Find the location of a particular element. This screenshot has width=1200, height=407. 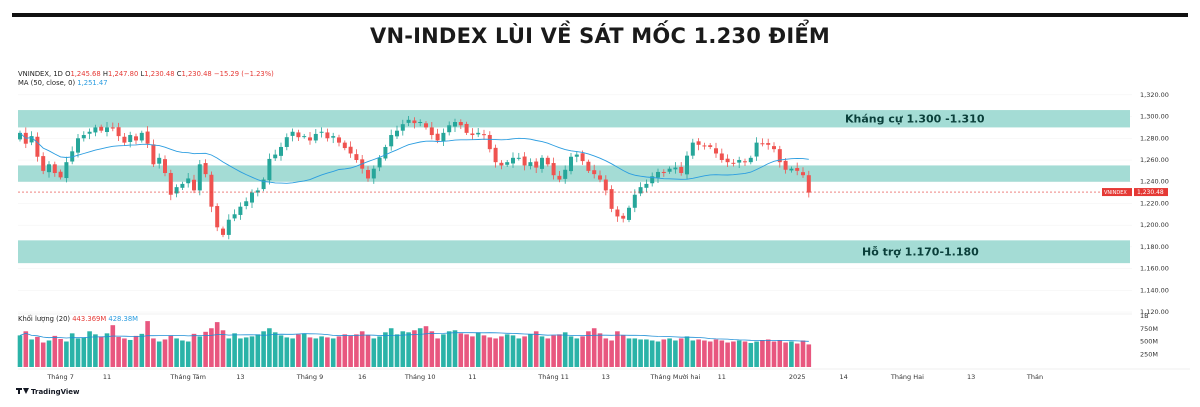

x-tick-label: Tháng 10 is located at coordinates (420, 377).